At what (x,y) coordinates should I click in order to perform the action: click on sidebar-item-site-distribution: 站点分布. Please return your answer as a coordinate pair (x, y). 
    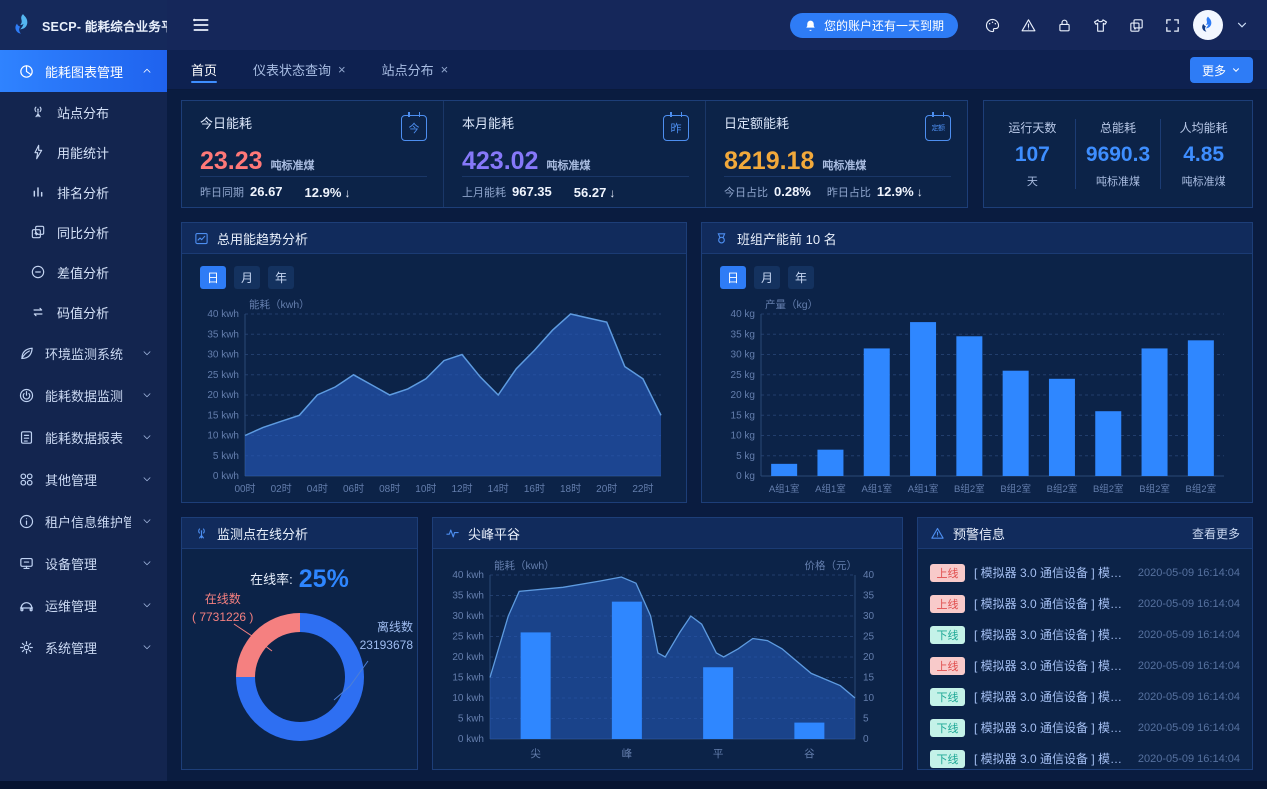
    Looking at the image, I should click on (83, 112).